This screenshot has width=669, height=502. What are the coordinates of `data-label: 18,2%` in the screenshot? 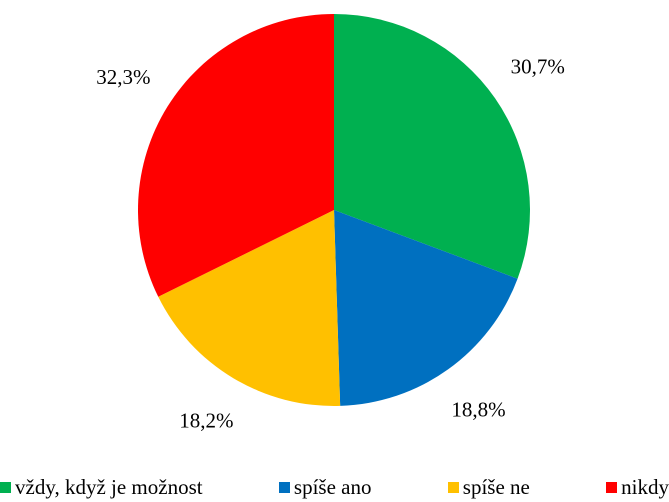 It's located at (206, 420).